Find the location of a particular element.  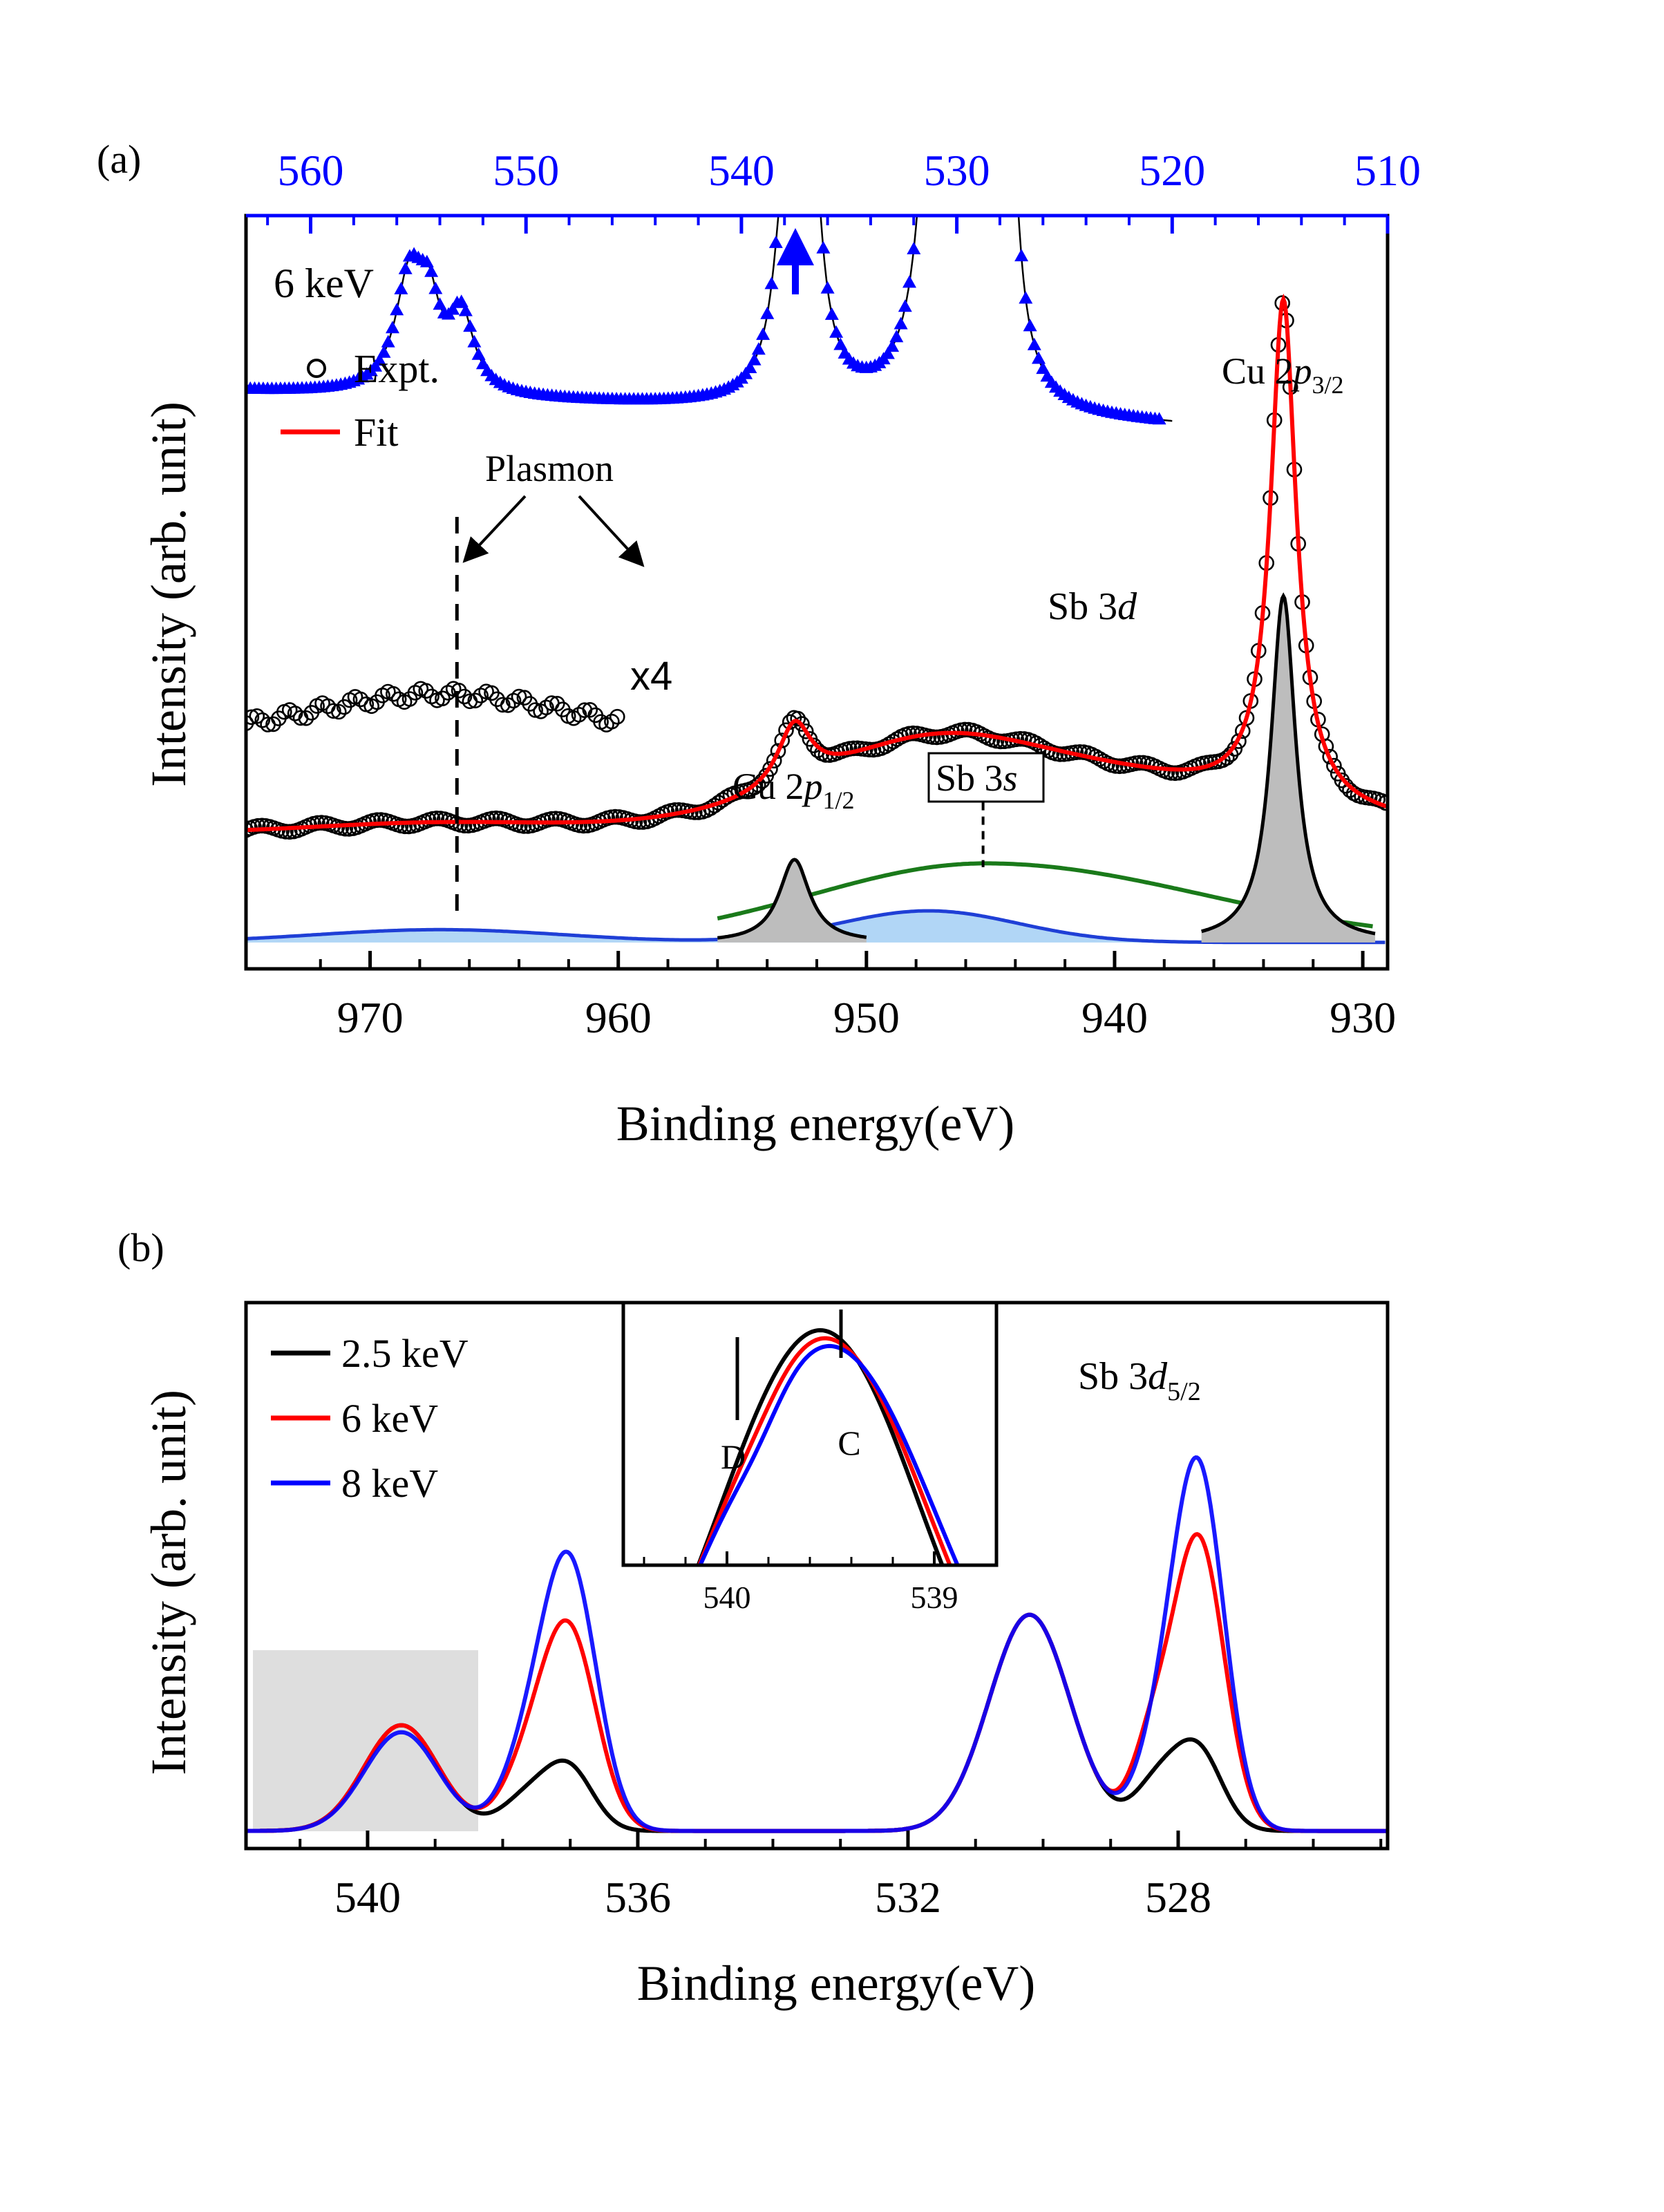

legend-8kev-label: 8 keV is located at coordinates (389, 1483).